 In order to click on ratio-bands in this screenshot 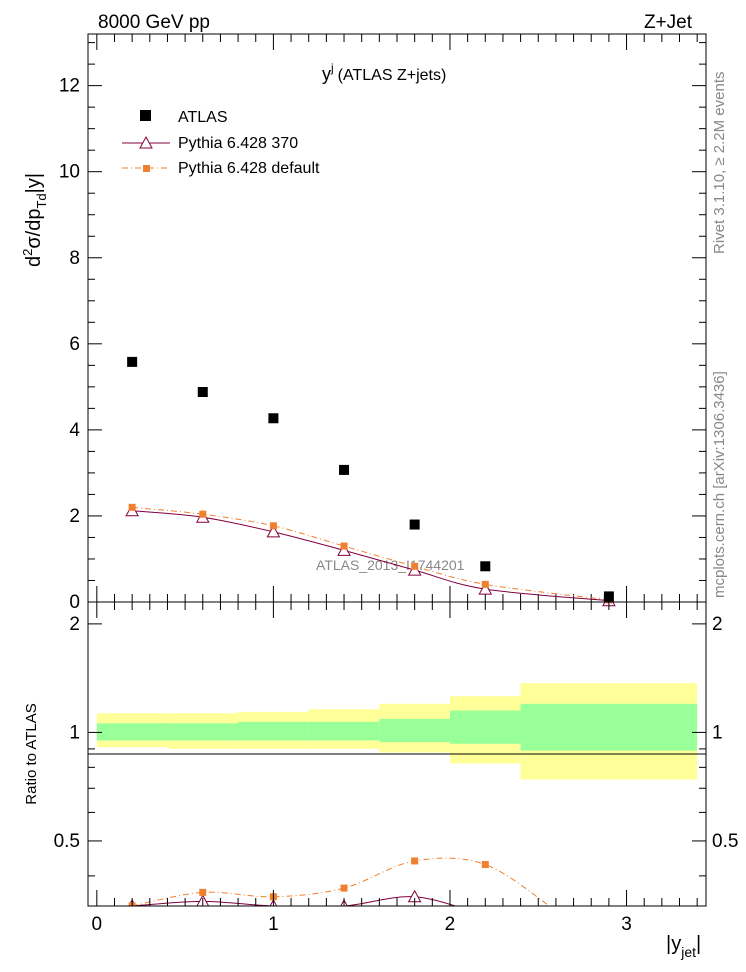, I will do `click(397, 731)`.